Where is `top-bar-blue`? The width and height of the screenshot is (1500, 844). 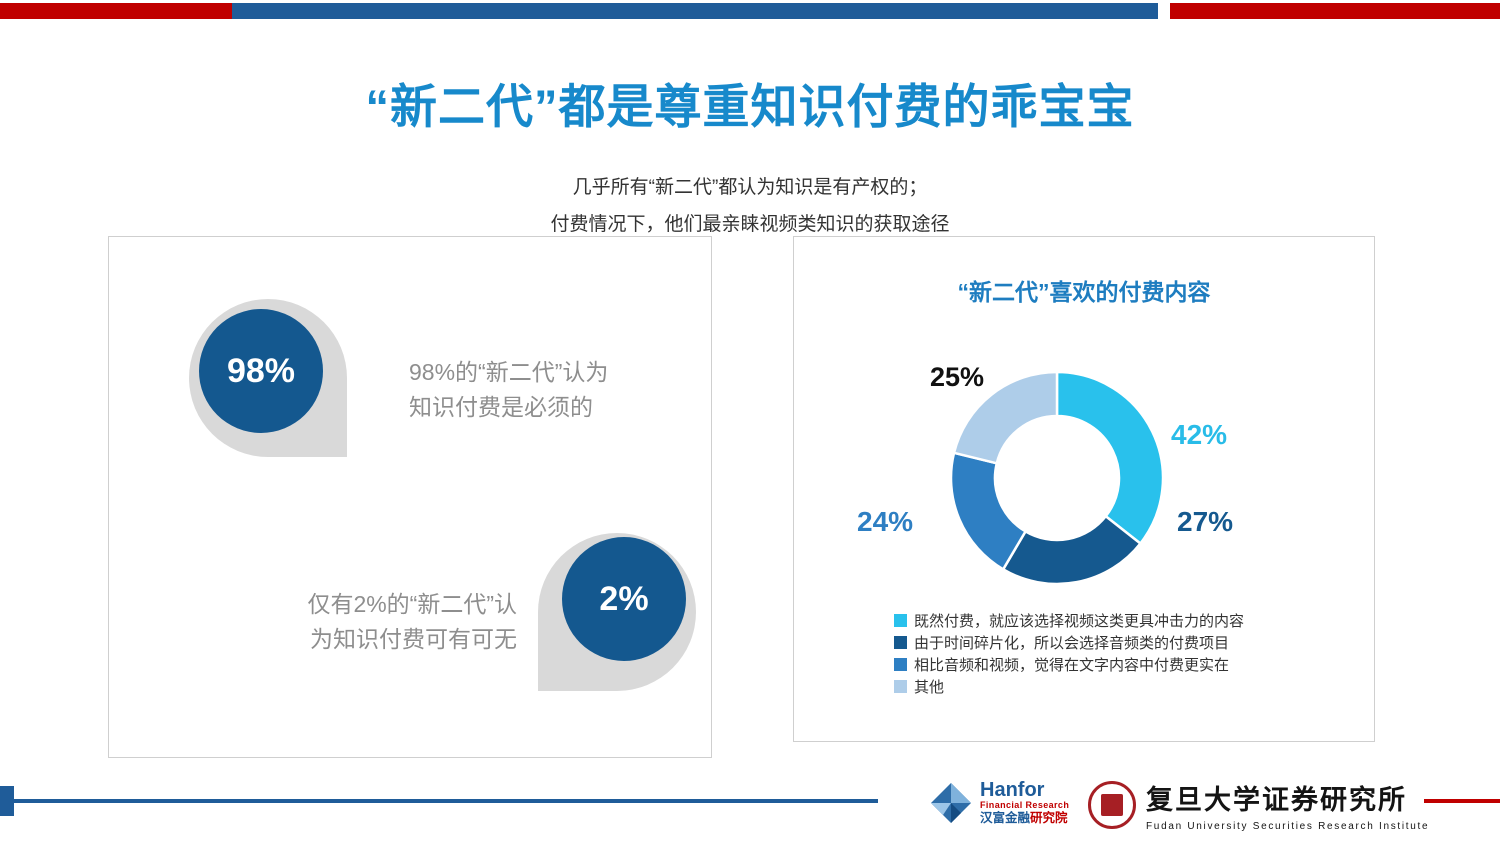
top-bar-blue is located at coordinates (695, 11).